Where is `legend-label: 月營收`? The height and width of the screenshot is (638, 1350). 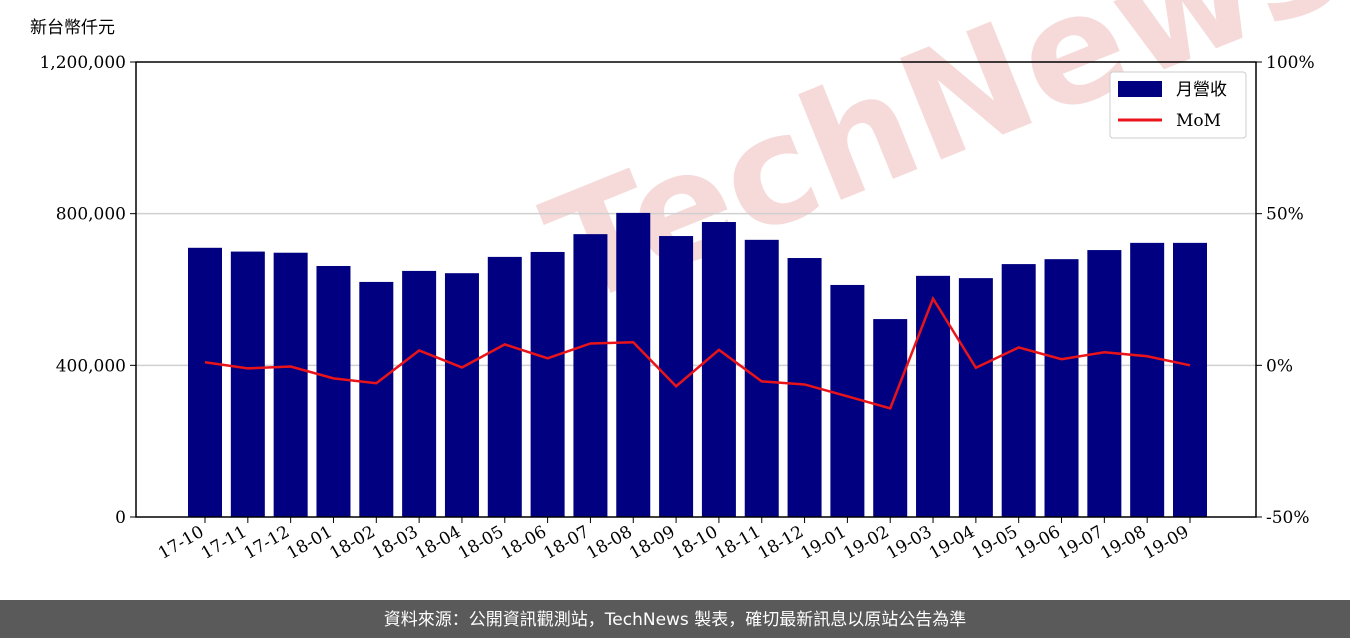 legend-label: 月營收 is located at coordinates (1201, 90).